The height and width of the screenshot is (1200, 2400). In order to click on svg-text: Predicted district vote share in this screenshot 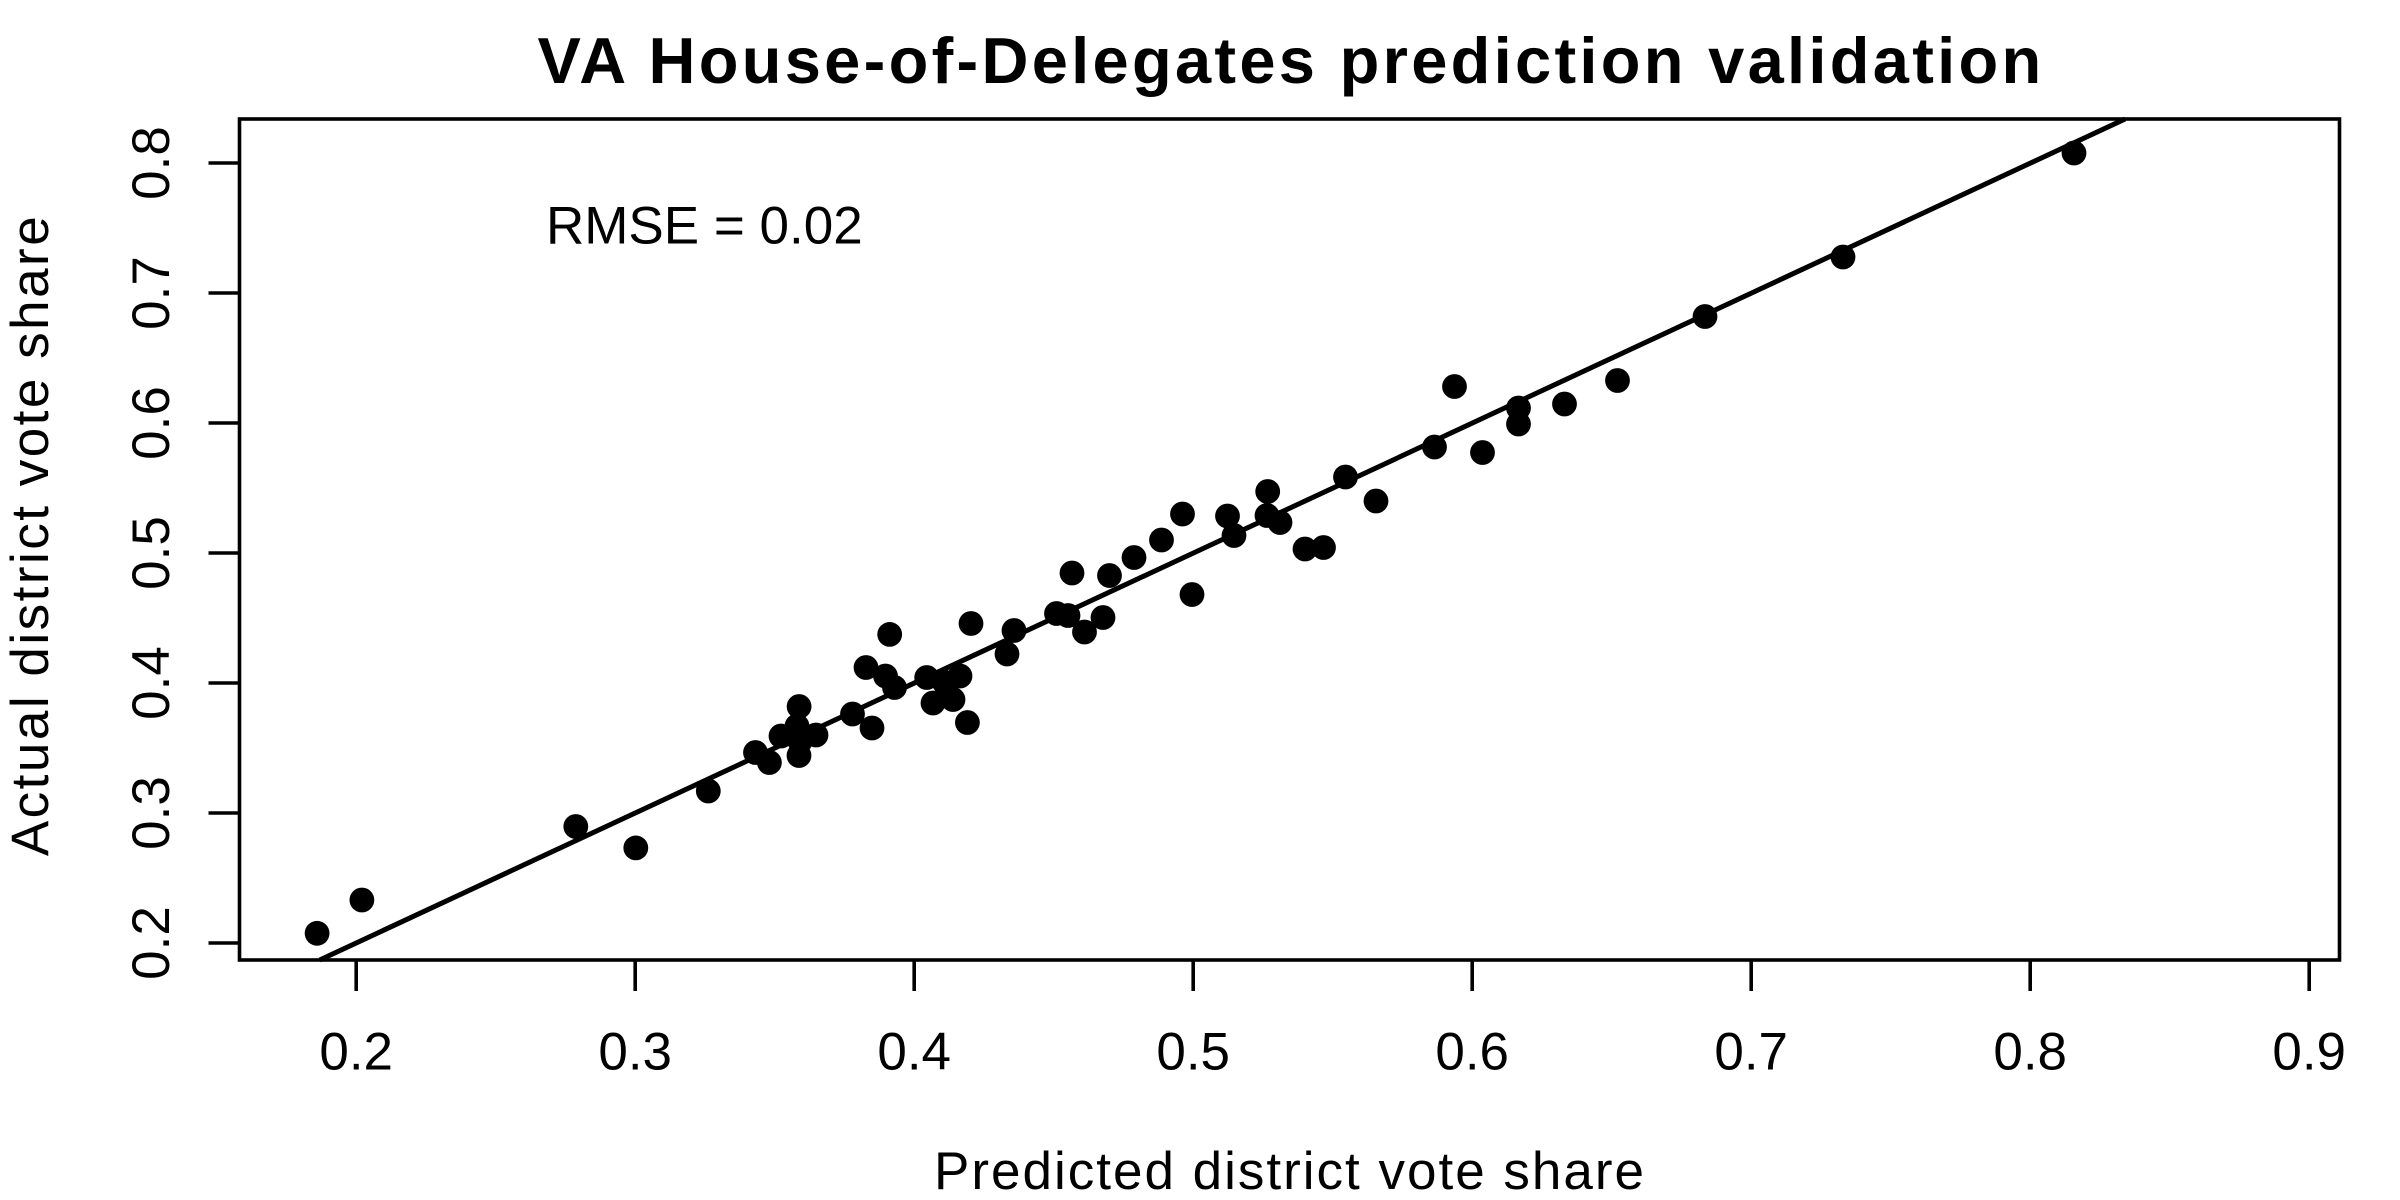, I will do `click(1290, 1171)`.